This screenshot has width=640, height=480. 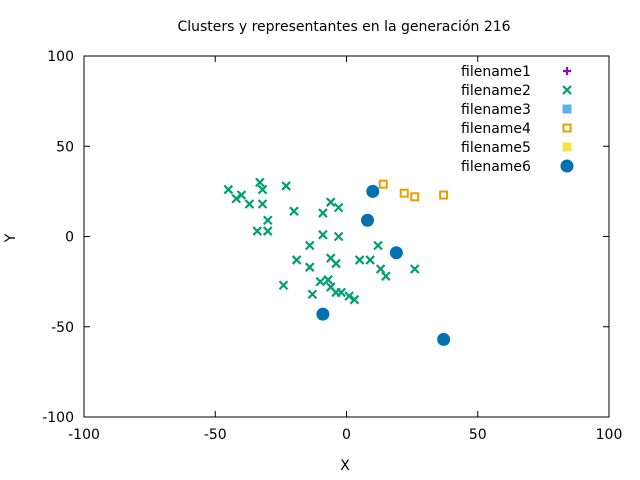 What do you see at coordinates (345, 466) in the screenshot?
I see `x-axis-label: X` at bounding box center [345, 466].